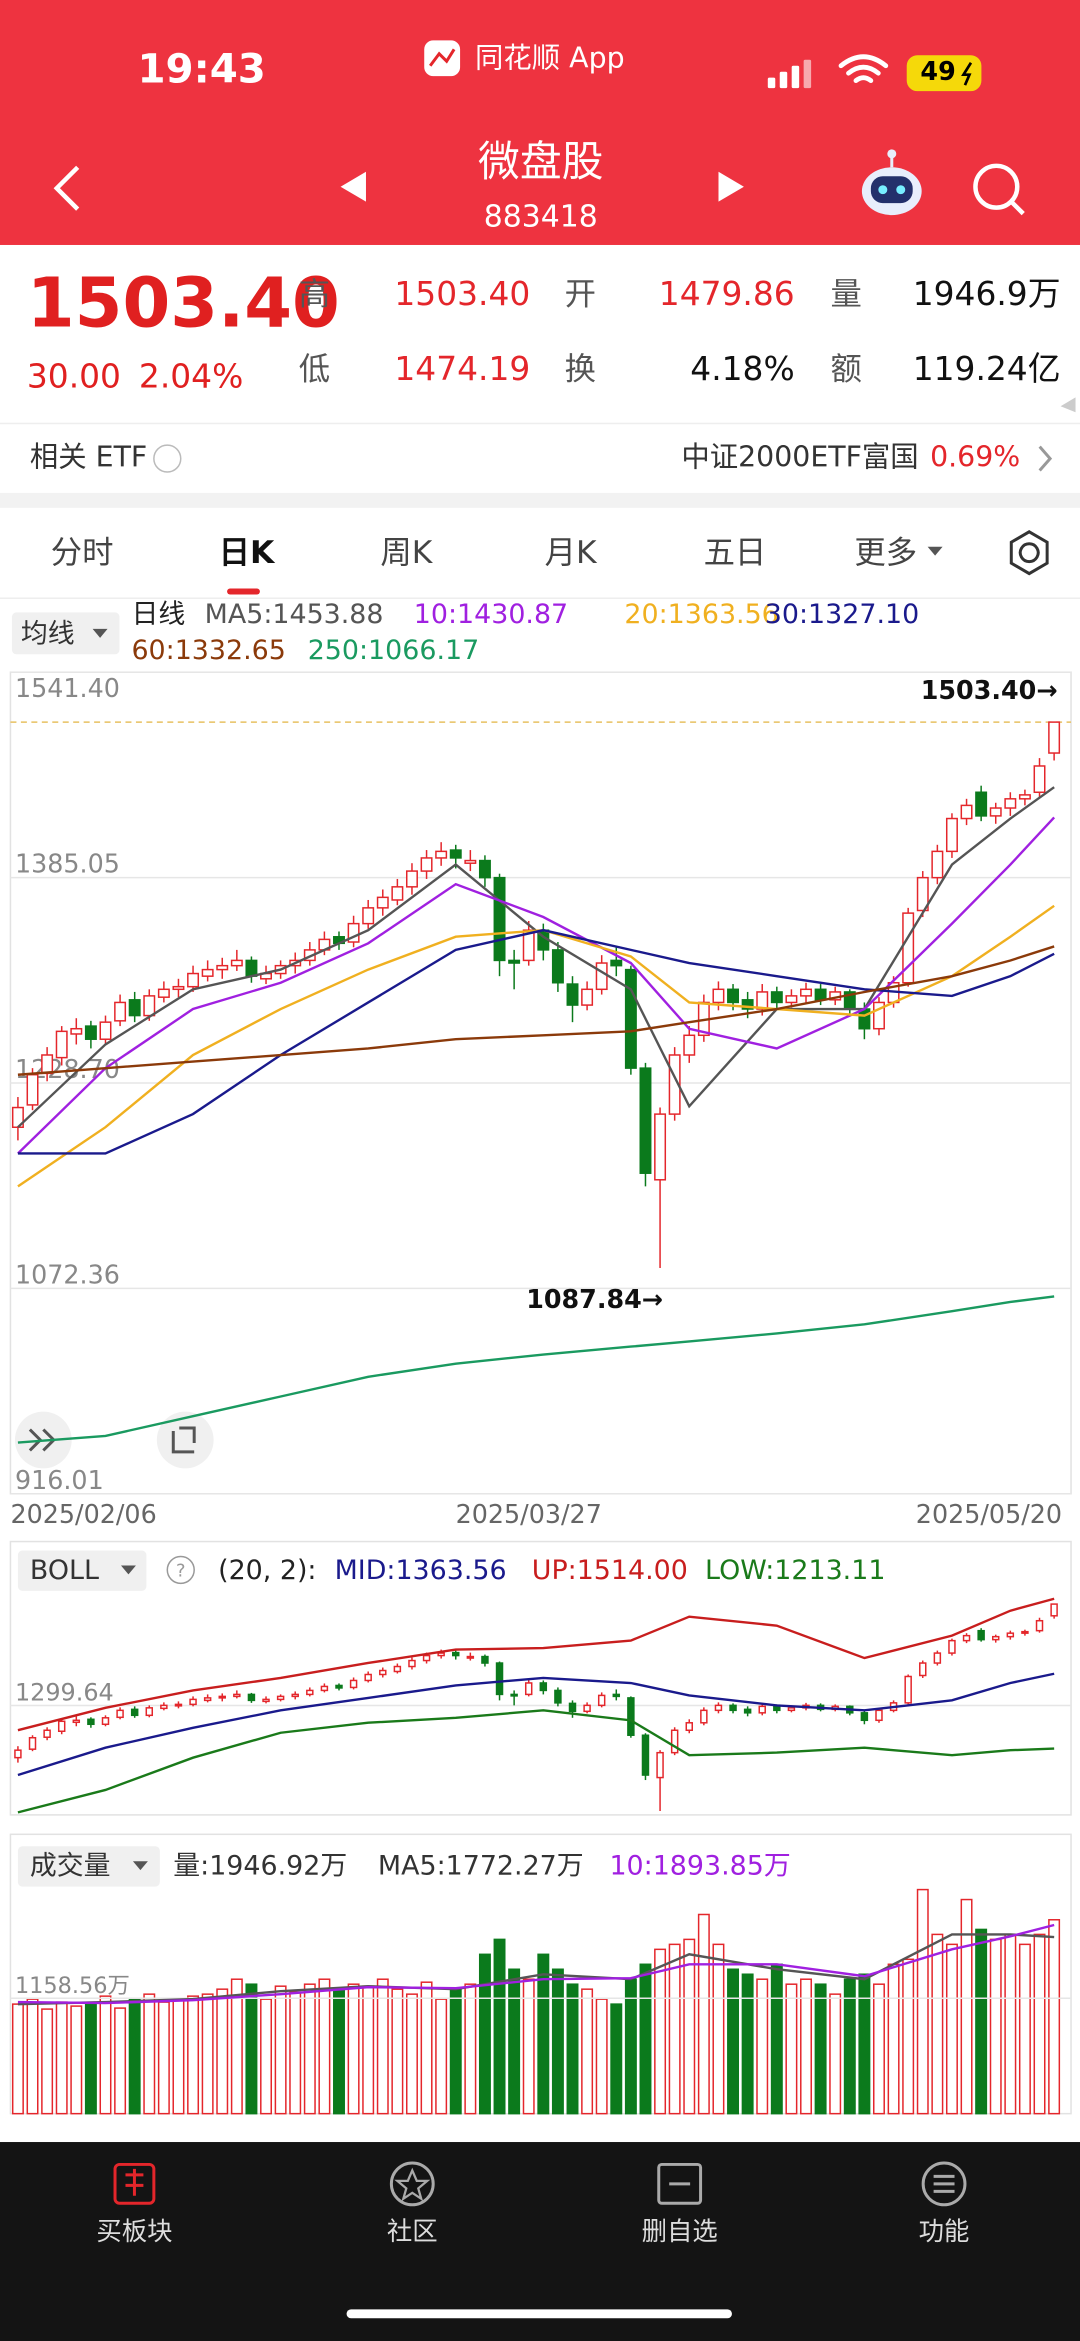 This screenshot has height=2341, width=1080. I want to click on chart-tab: 更多, so click(885, 553).